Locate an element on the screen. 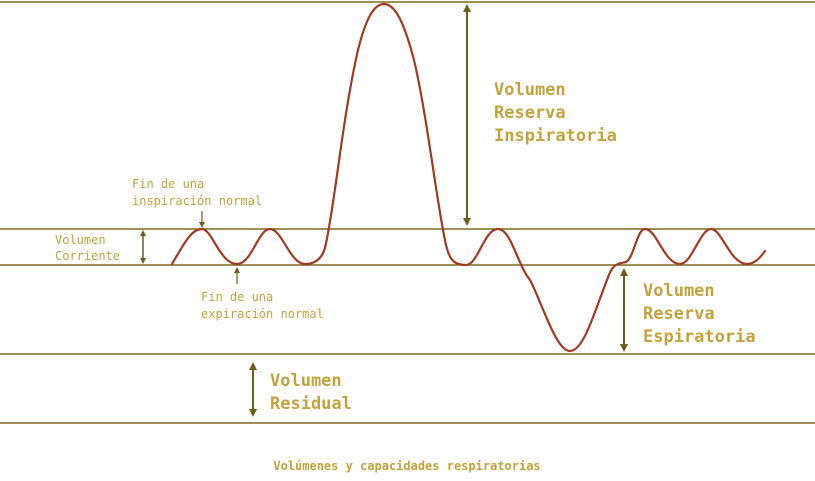 The height and width of the screenshot is (481, 815). erv-label: Volumen Reserva Espiratoria is located at coordinates (699, 314).